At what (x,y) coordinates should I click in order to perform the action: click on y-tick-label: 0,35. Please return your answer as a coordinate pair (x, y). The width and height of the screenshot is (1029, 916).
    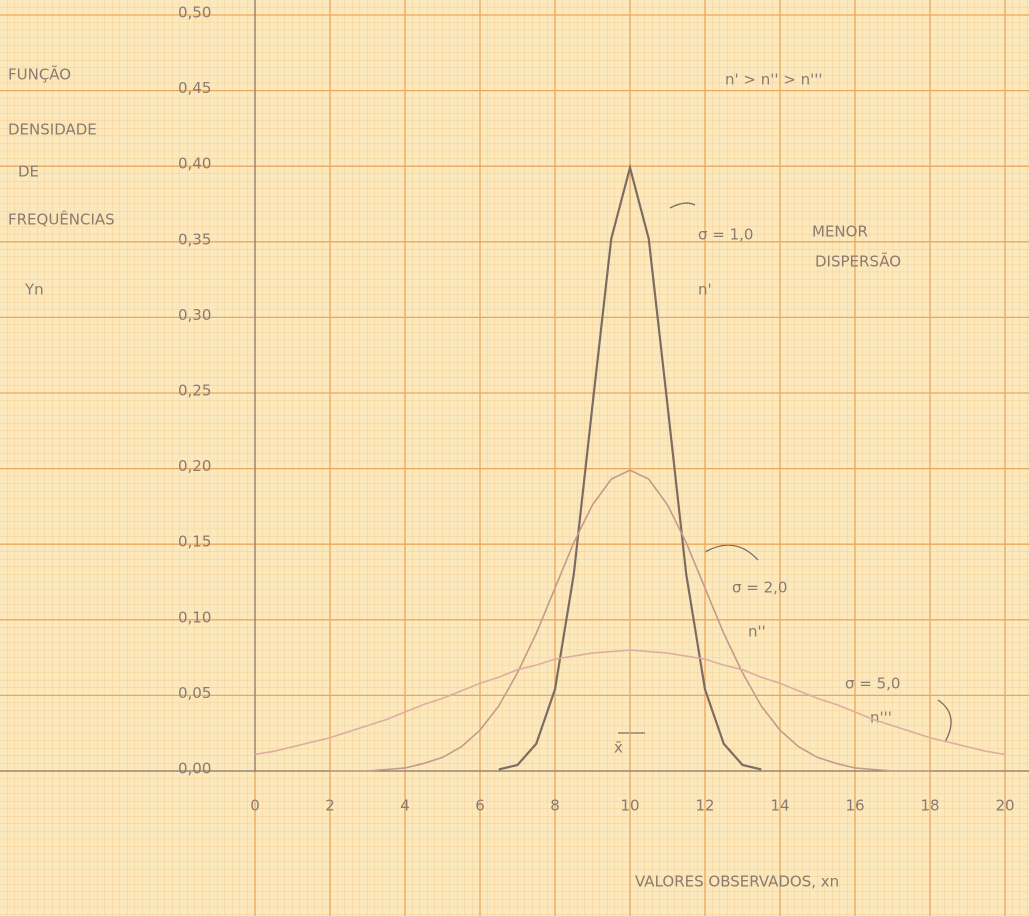
    Looking at the image, I should click on (194, 239).